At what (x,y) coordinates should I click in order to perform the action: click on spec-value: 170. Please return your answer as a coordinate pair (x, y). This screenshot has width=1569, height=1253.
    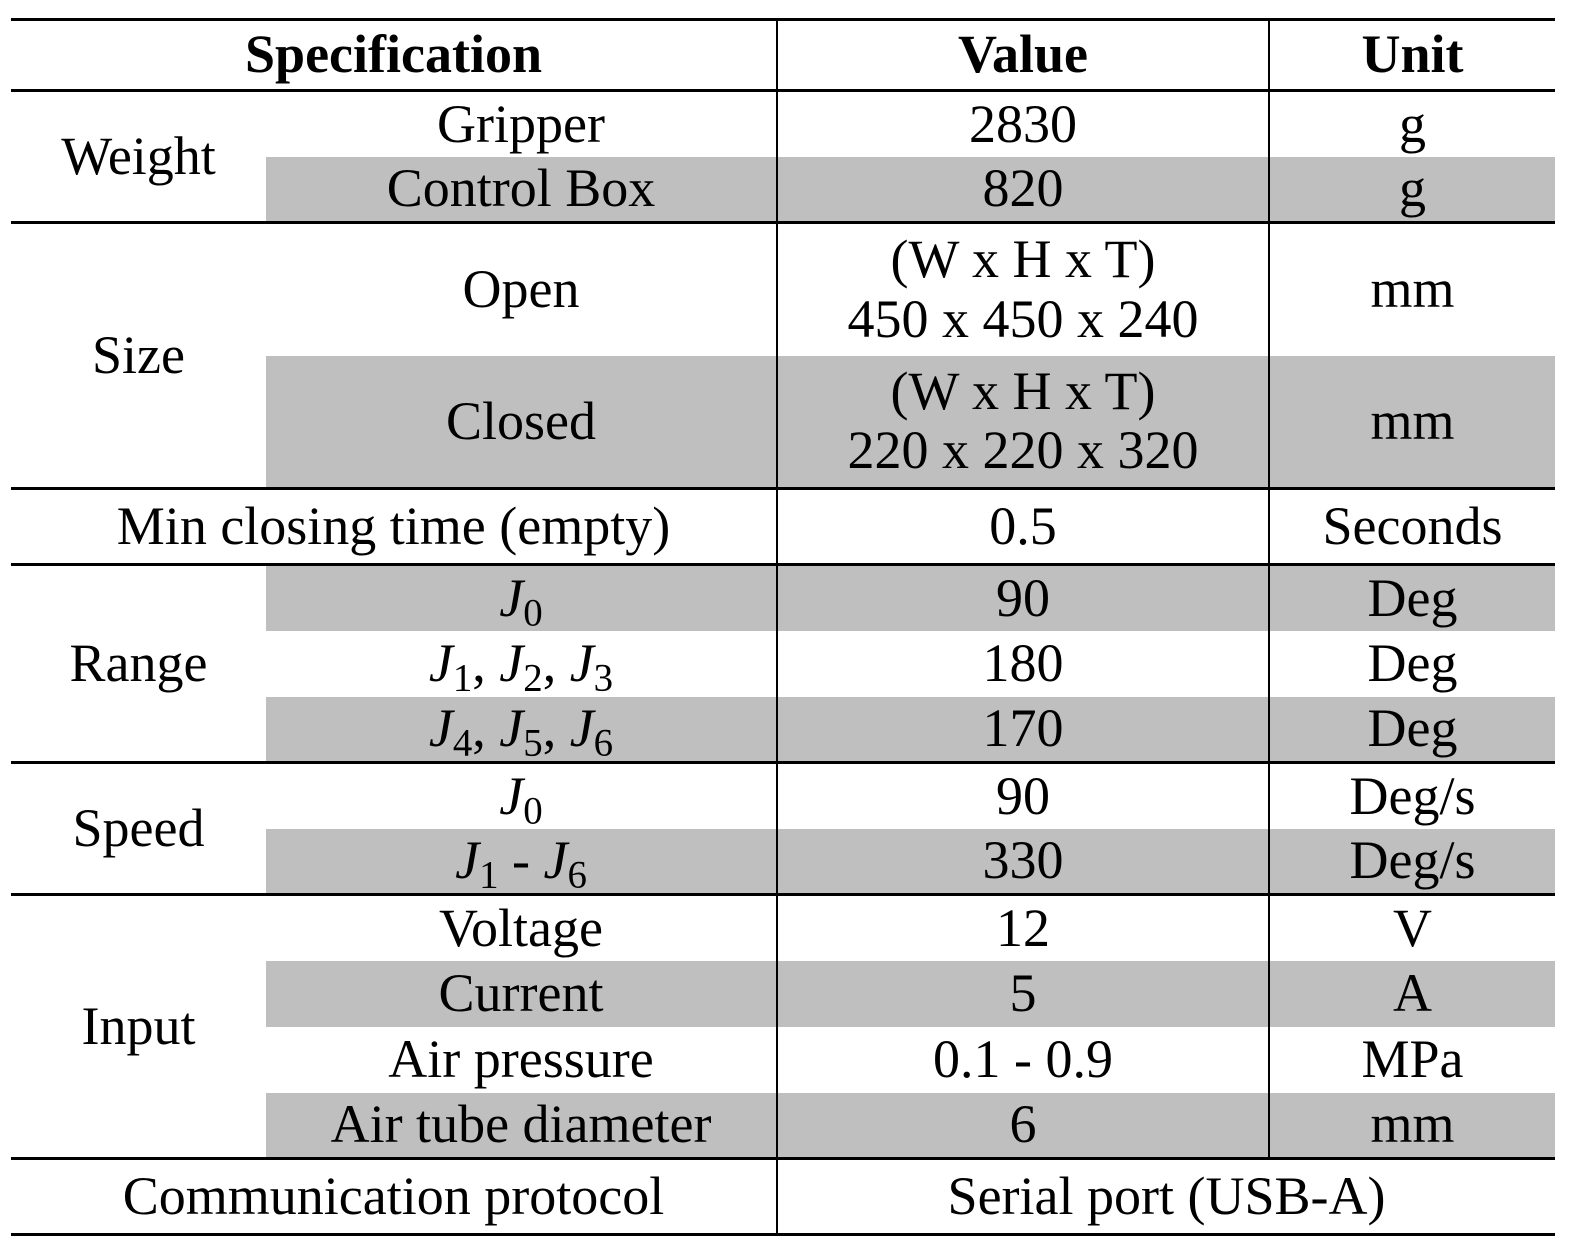
    Looking at the image, I should click on (1023, 729).